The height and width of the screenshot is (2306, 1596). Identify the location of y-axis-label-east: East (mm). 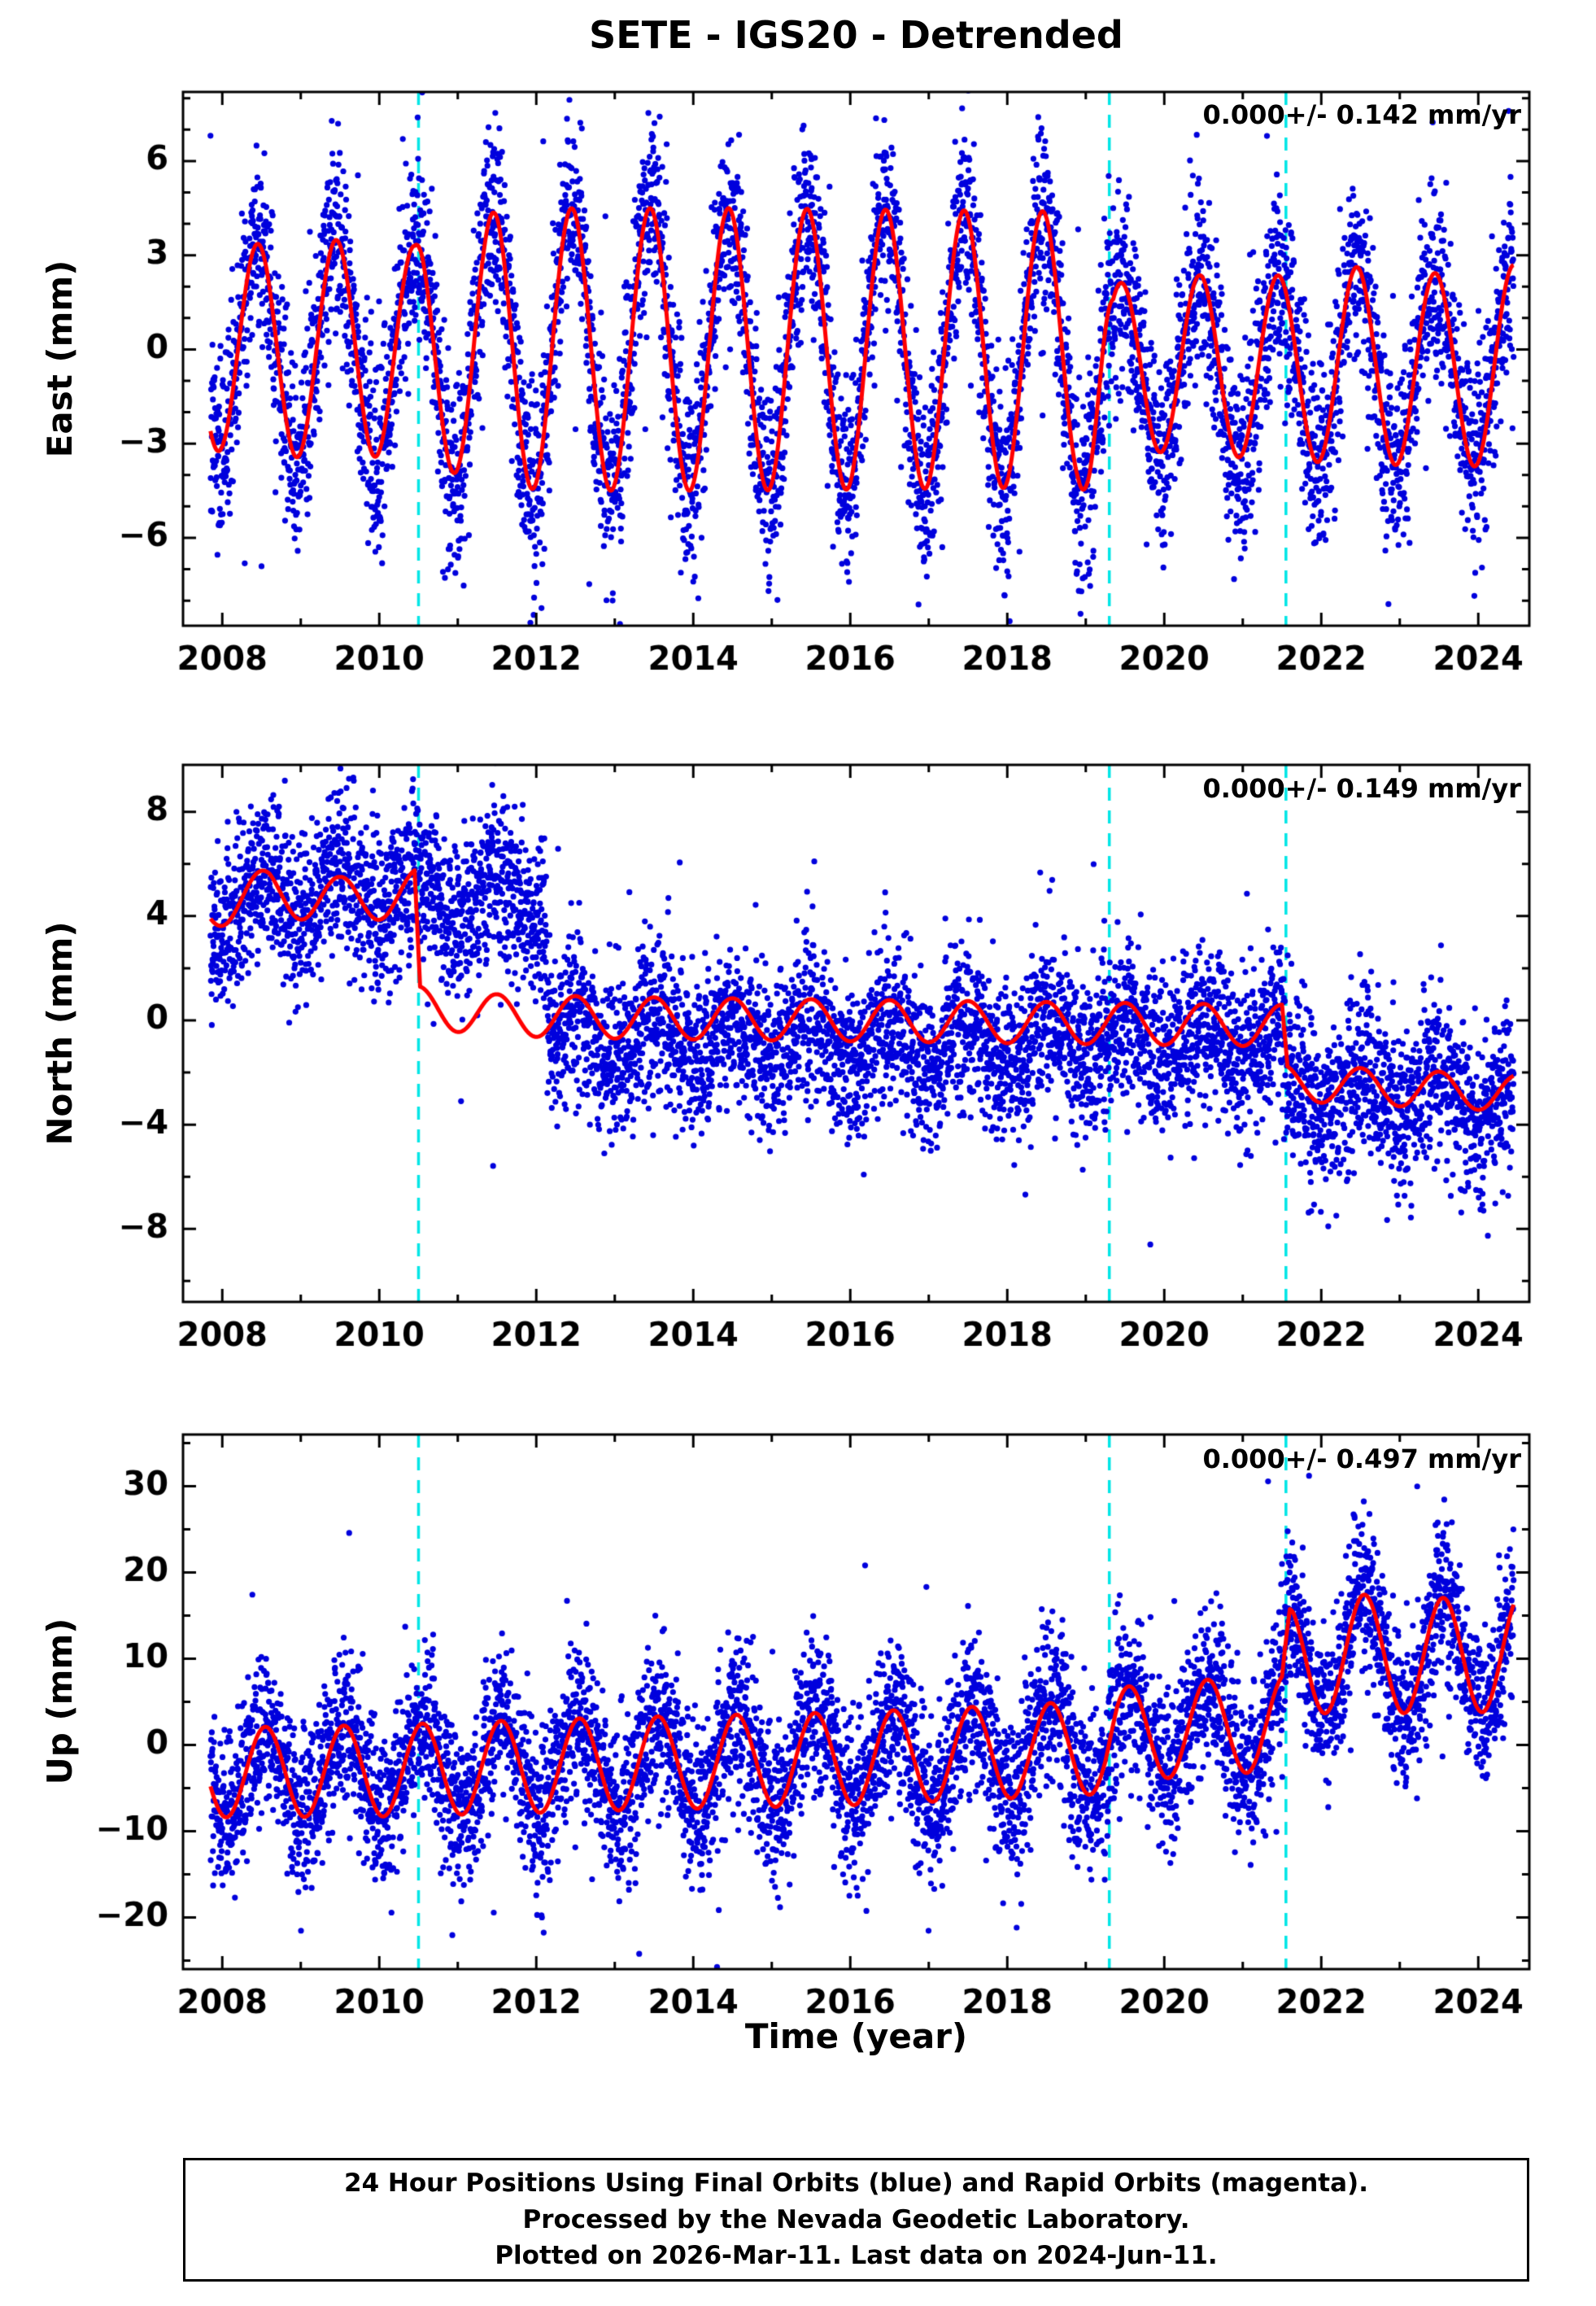
(60, 359).